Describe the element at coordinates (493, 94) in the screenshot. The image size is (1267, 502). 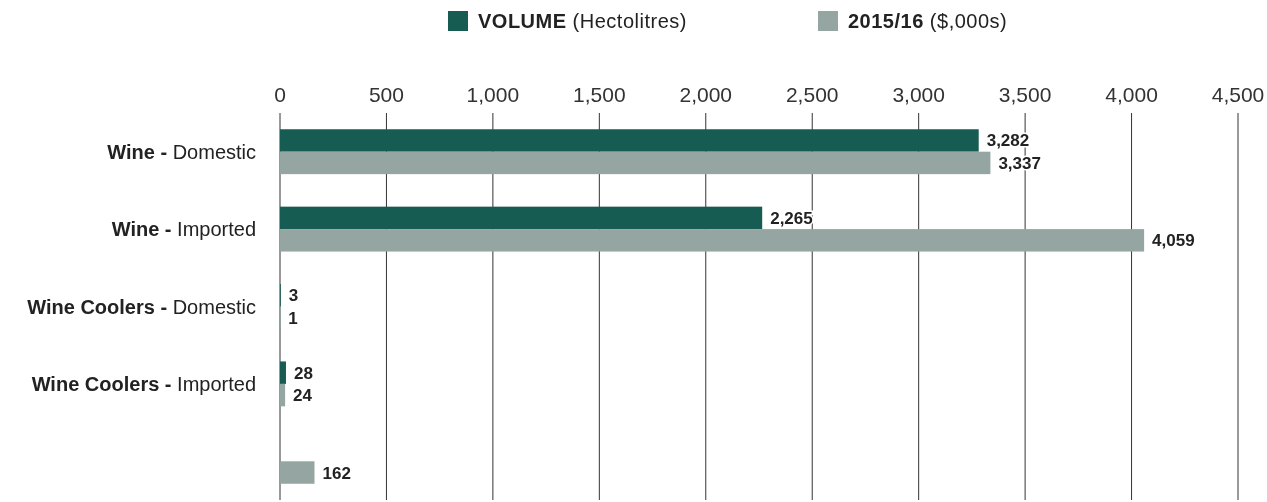
I see `x-tick-label: 1,000` at that location.